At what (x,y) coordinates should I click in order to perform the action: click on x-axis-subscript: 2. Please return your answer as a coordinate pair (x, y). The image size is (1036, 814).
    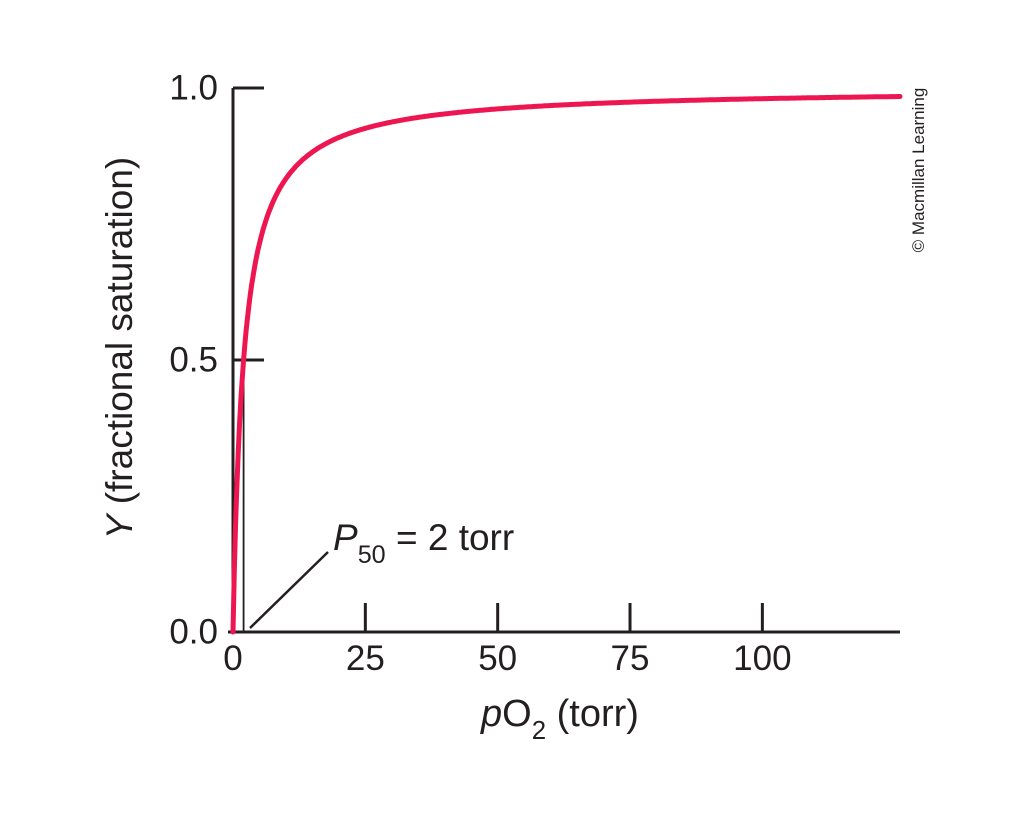
    Looking at the image, I should click on (539, 731).